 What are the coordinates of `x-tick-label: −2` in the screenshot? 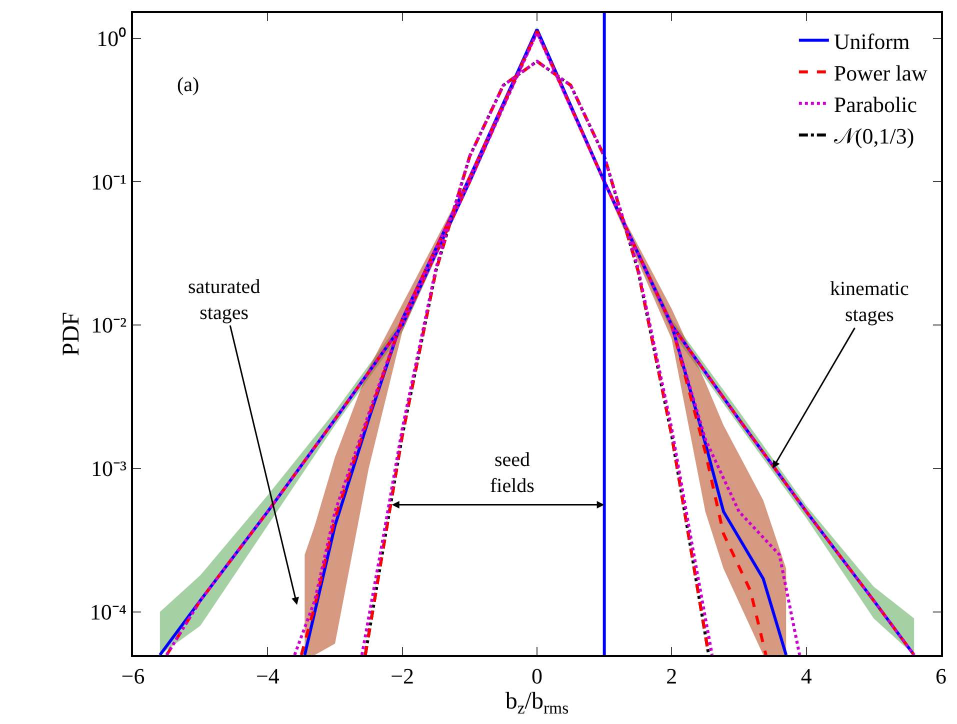 It's located at (402, 675).